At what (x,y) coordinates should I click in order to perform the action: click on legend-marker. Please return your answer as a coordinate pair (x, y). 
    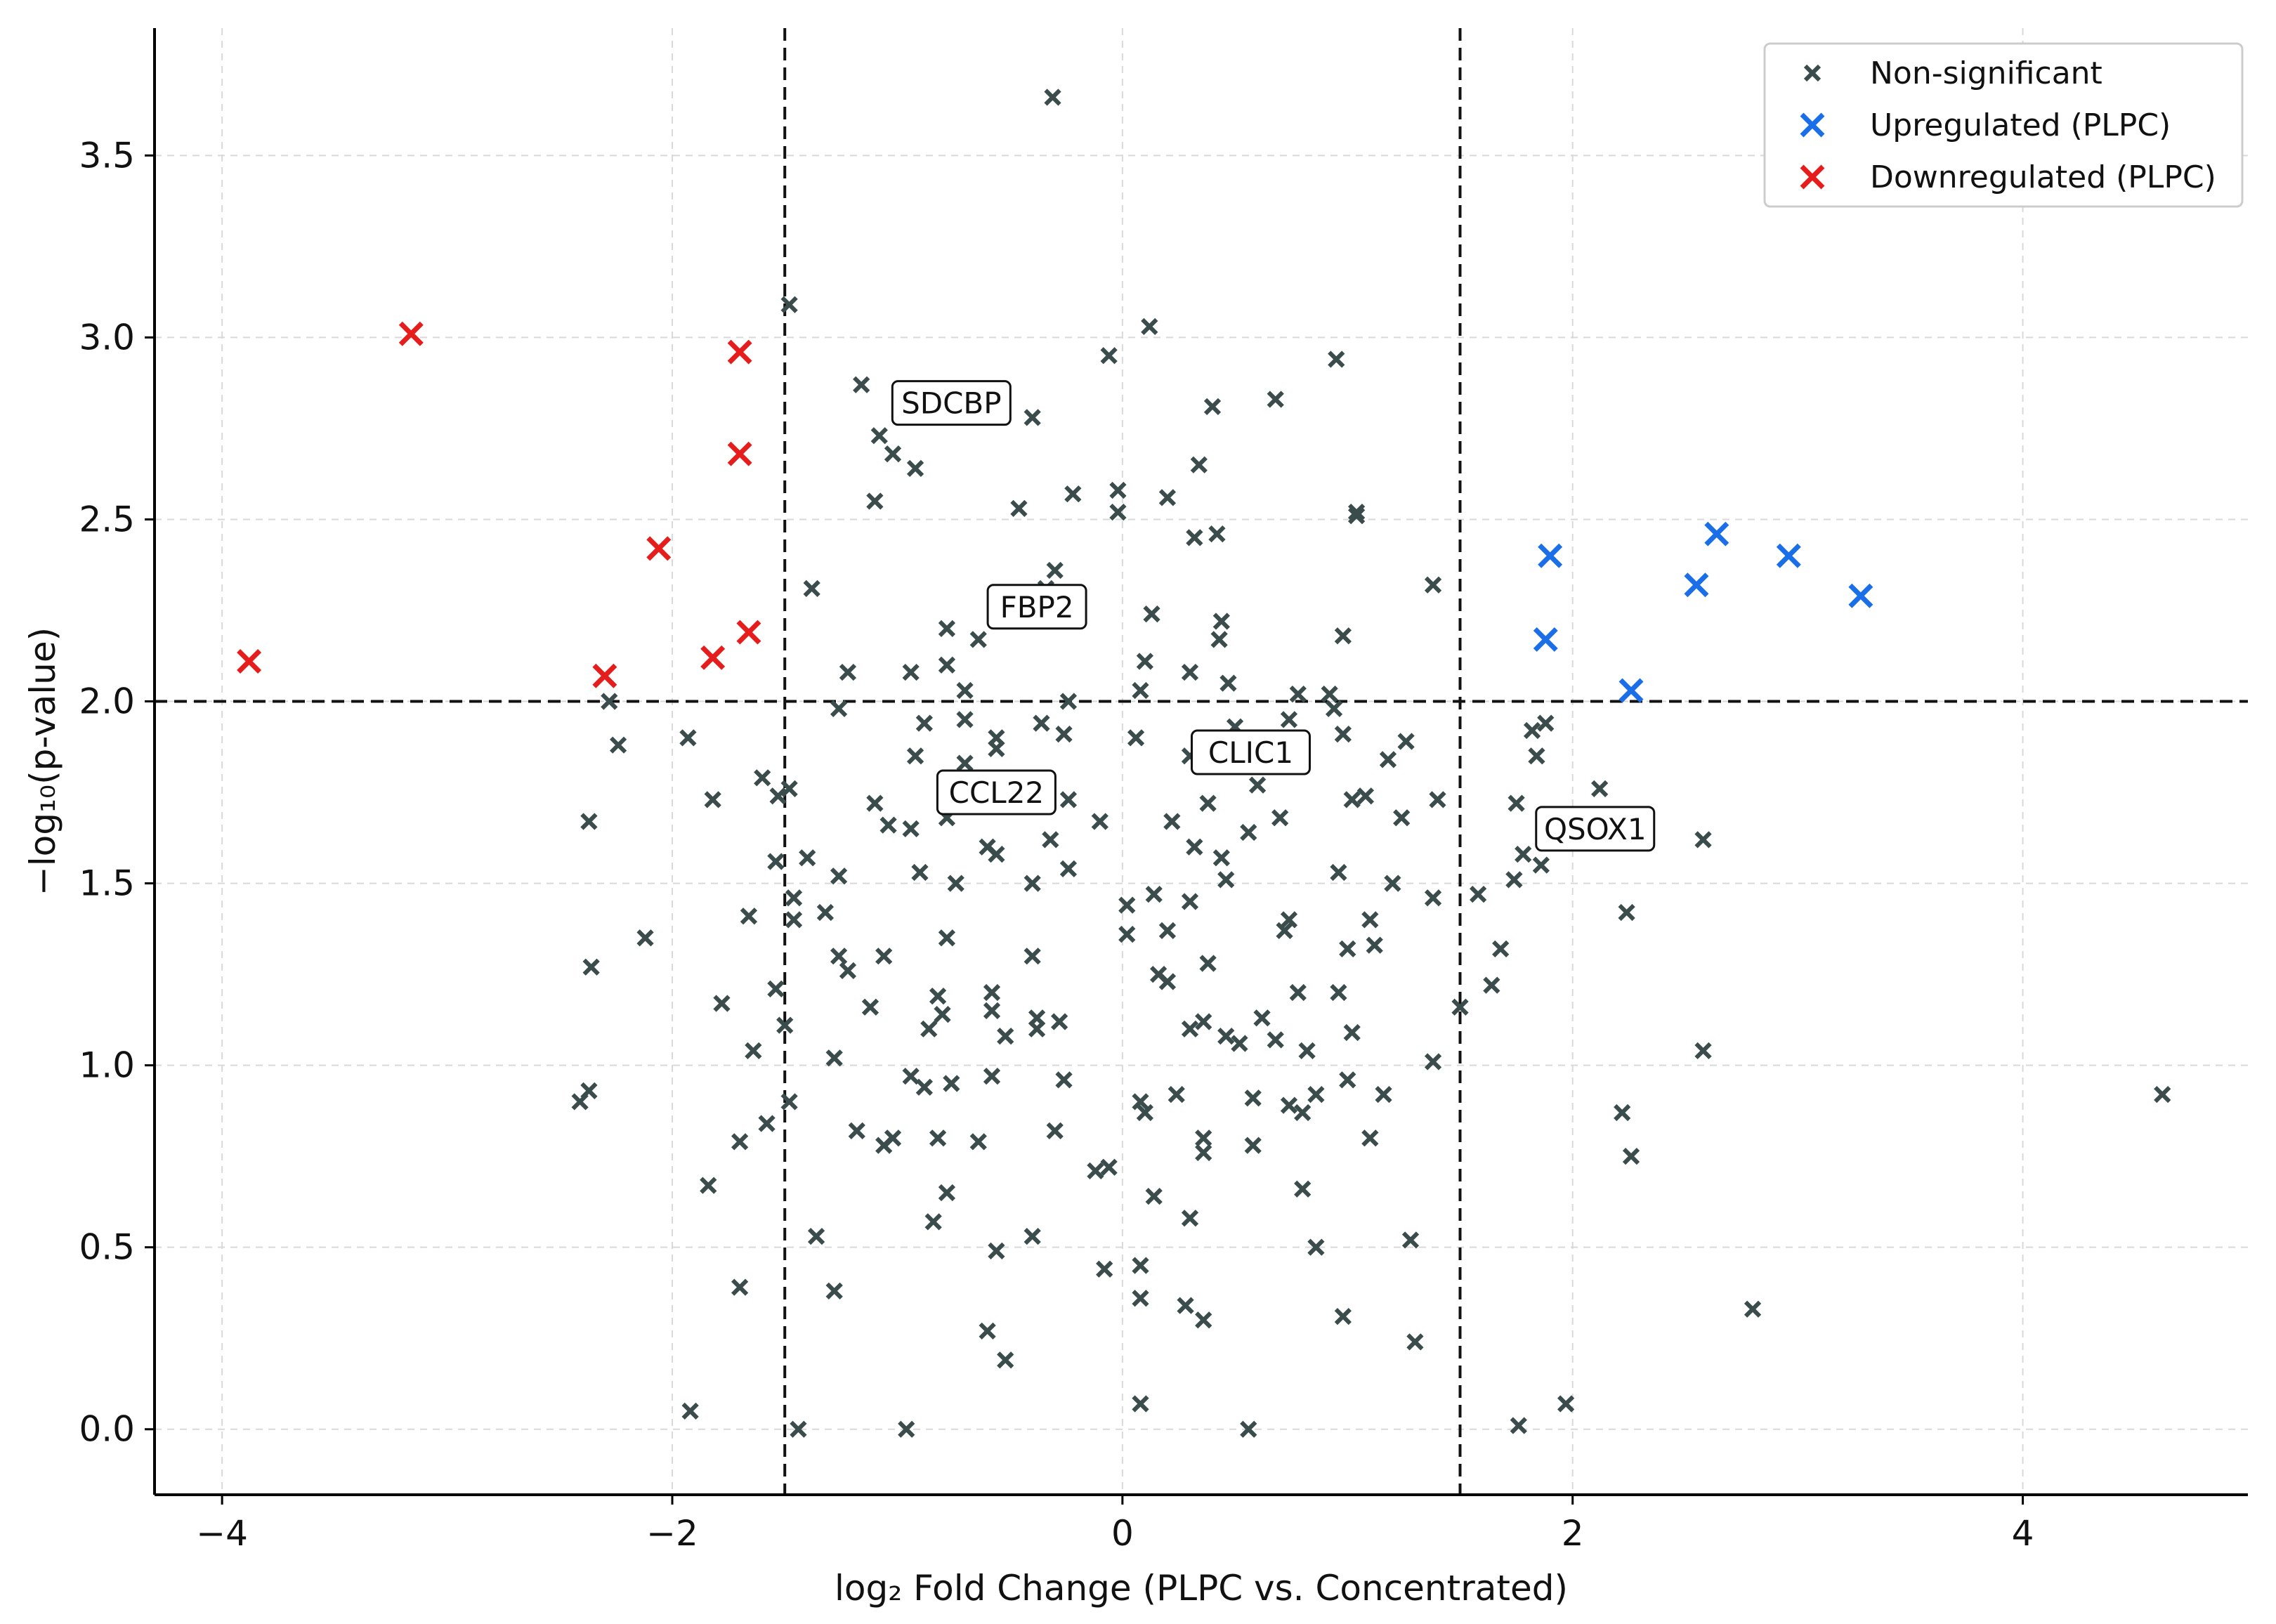
    Looking at the image, I should click on (1812, 73).